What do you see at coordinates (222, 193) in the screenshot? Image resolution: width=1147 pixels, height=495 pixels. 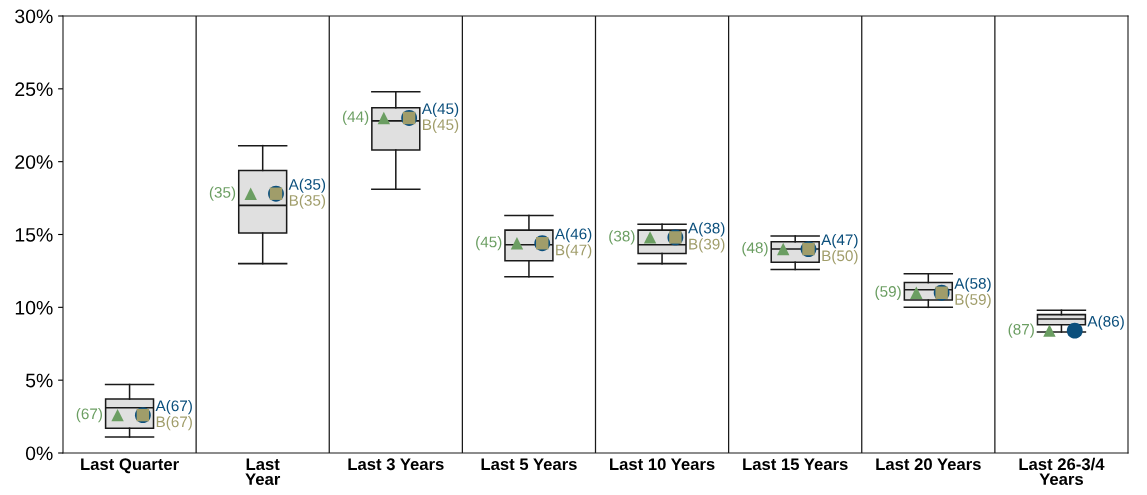 I see `annotation: (35)` at bounding box center [222, 193].